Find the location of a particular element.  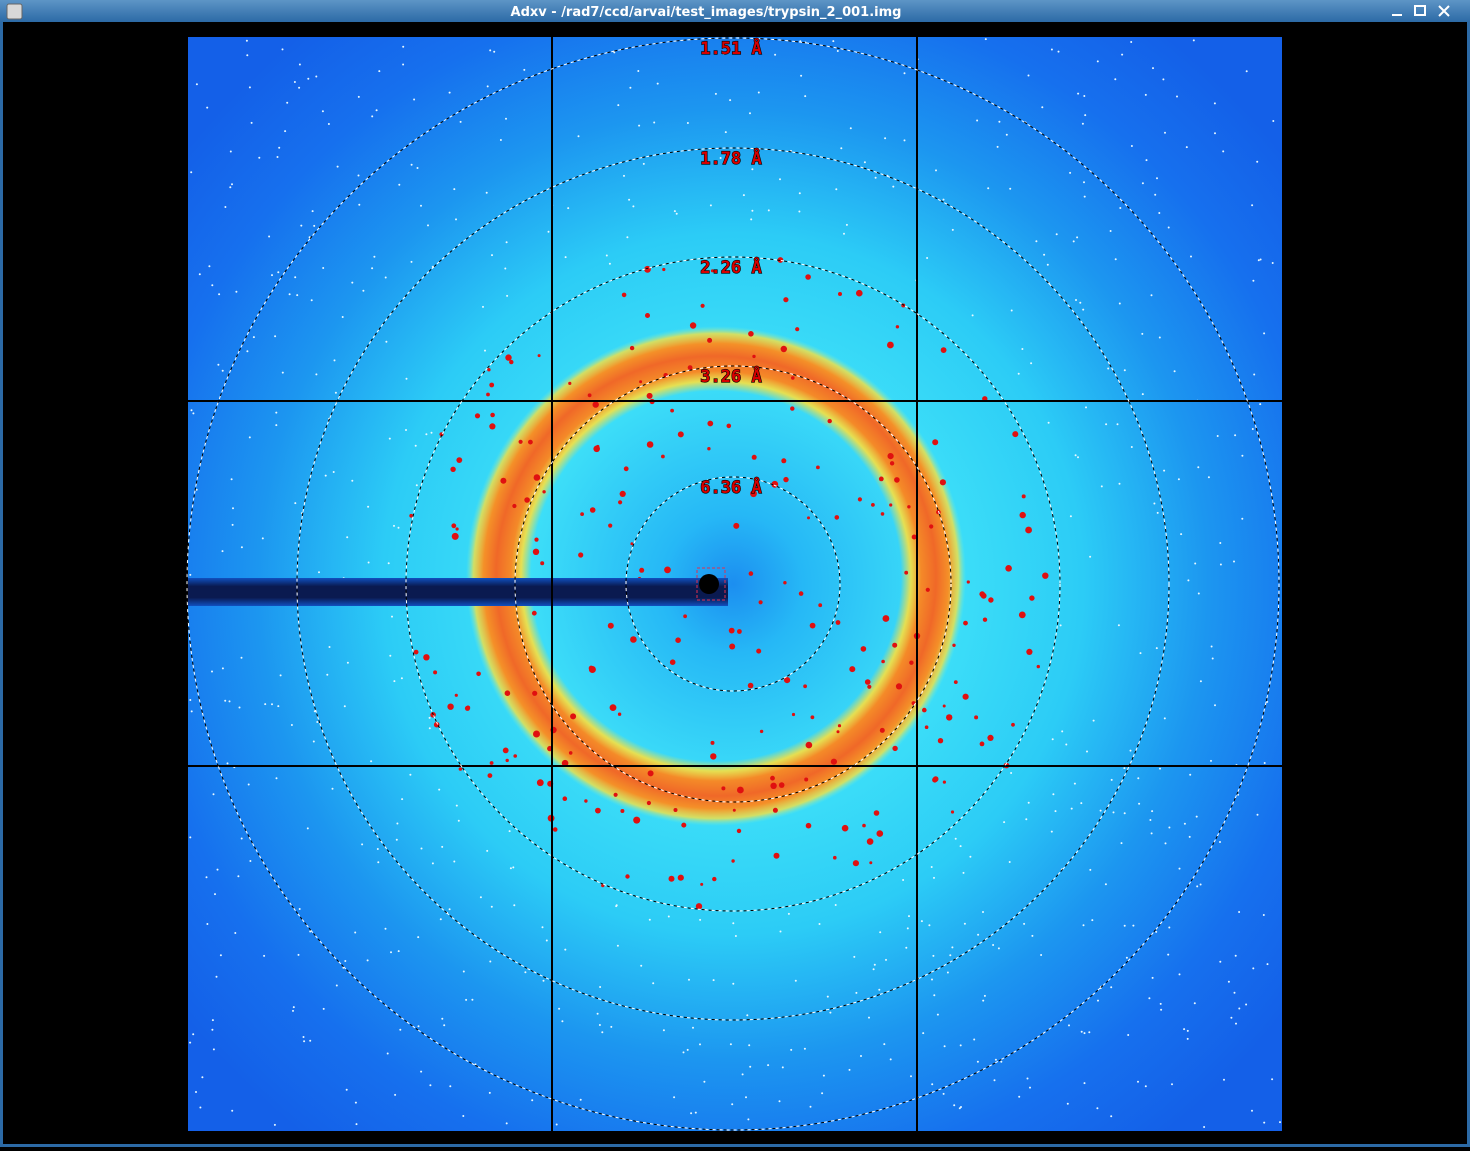

maximize-button is located at coordinates (1420, 10).